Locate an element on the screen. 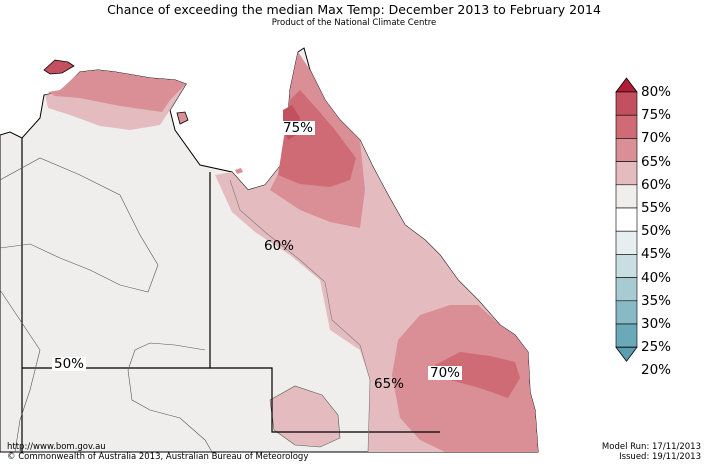 The width and height of the screenshot is (708, 464). label-50: 50% is located at coordinates (69, 364).